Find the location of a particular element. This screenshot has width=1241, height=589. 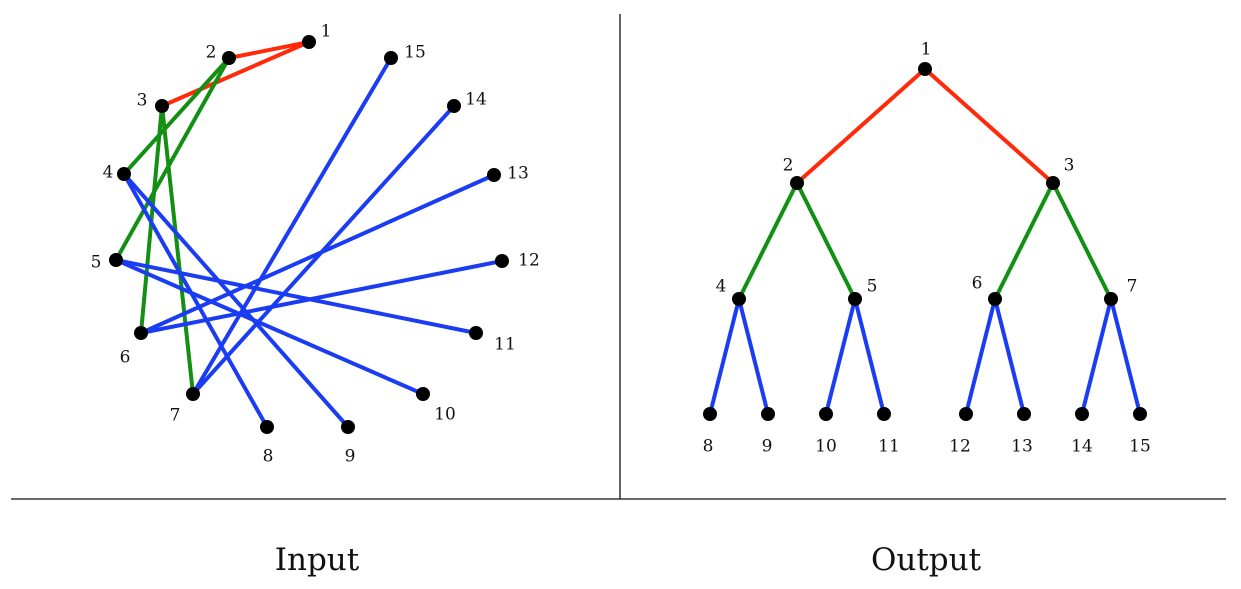

output-node-label-10: 10 is located at coordinates (826, 447).